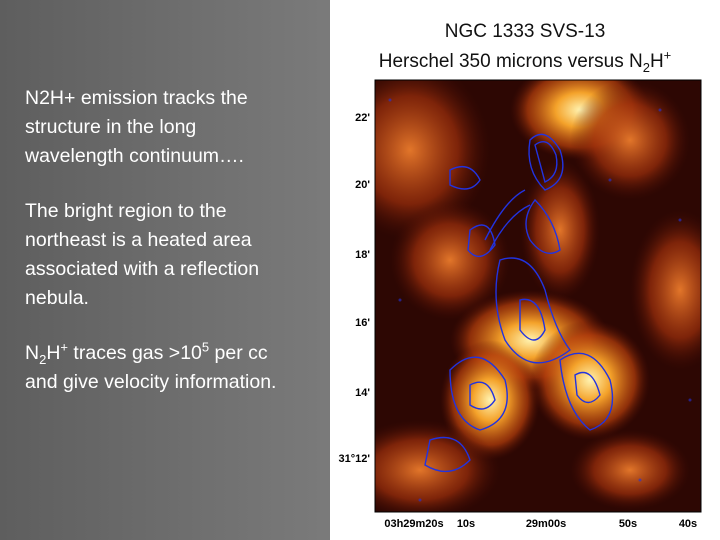 The height and width of the screenshot is (540, 720). Describe the element at coordinates (413, 524) in the screenshot. I see `ra-label: 03h29m20s` at that location.